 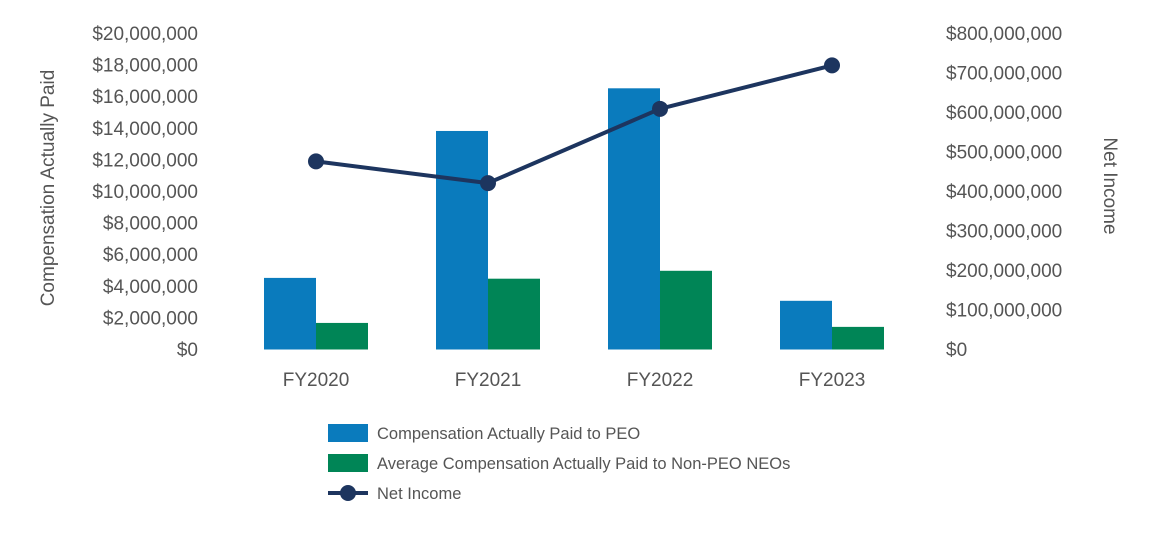 I want to click on category-label: FY2020, so click(x=316, y=380).